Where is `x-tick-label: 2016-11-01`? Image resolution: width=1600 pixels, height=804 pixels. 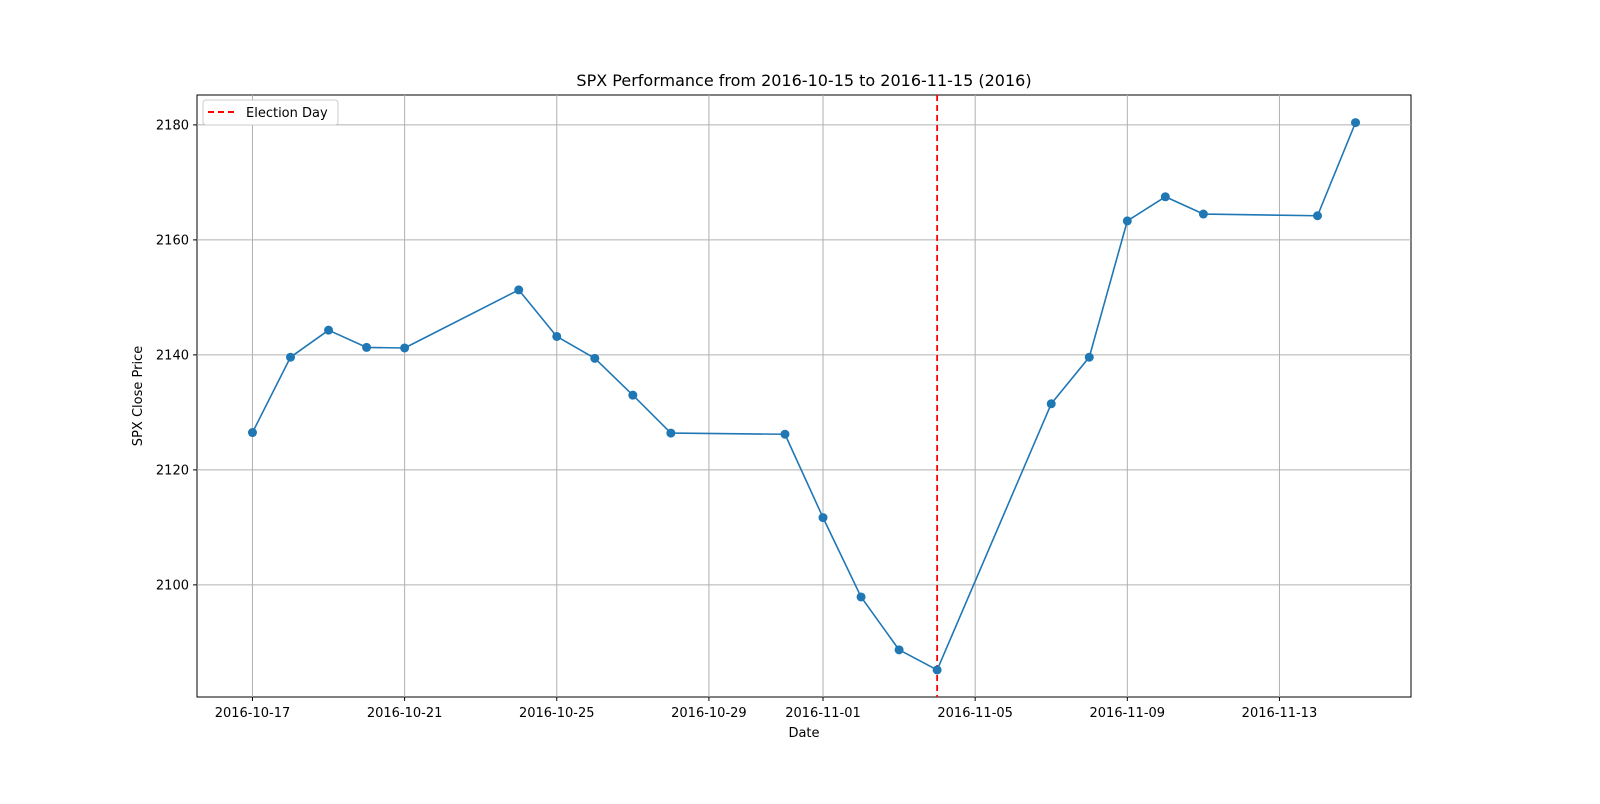
x-tick-label: 2016-11-01 is located at coordinates (823, 713).